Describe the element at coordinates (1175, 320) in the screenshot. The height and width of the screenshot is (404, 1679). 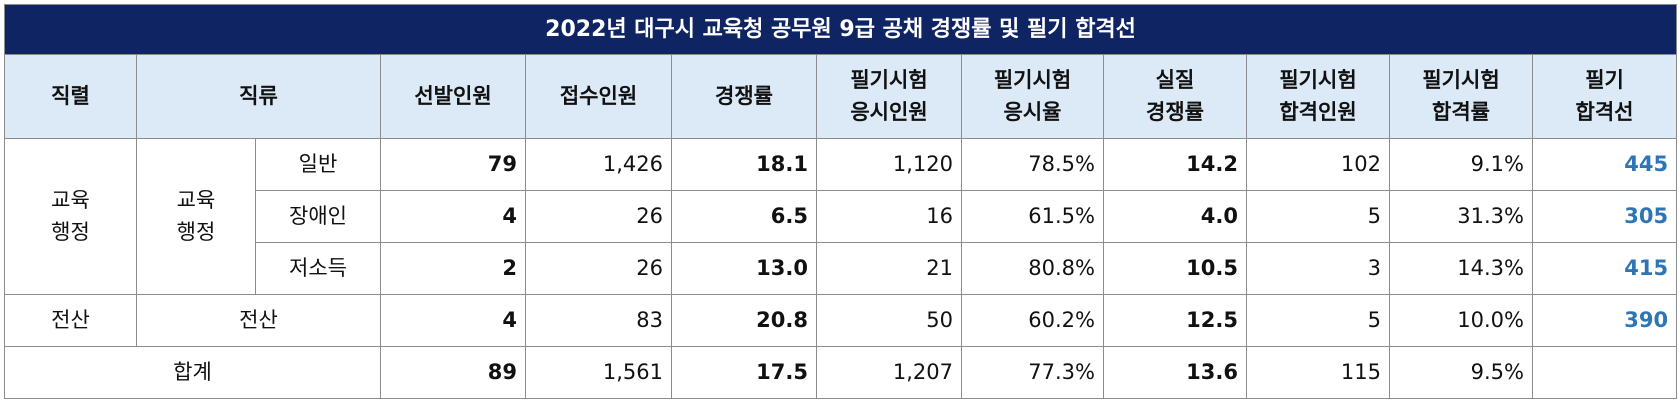
I see `cell: 12.5` at that location.